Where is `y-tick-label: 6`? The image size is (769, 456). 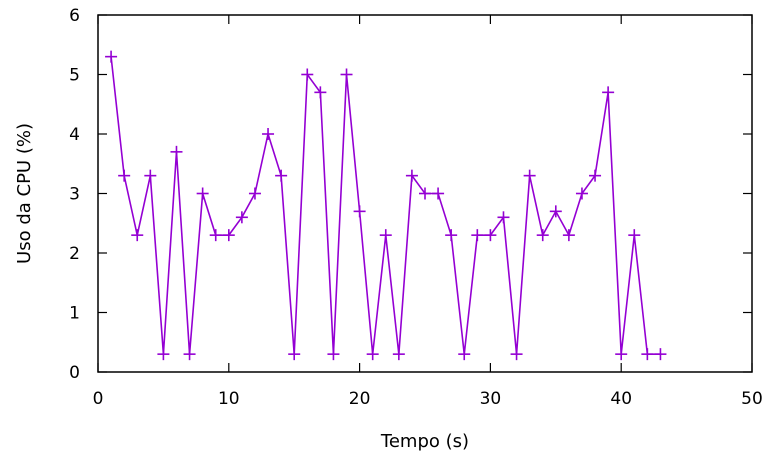 y-tick-label: 6 is located at coordinates (74, 16).